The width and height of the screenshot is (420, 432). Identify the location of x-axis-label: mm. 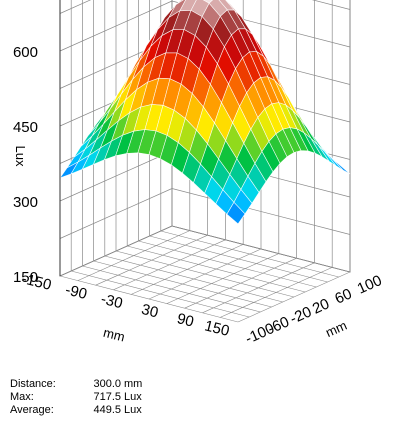
(114, 335).